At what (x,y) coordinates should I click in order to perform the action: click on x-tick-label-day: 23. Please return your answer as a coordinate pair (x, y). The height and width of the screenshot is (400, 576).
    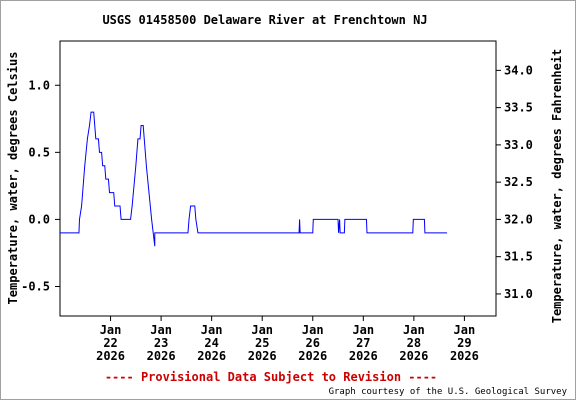
    Looking at the image, I should click on (161, 343).